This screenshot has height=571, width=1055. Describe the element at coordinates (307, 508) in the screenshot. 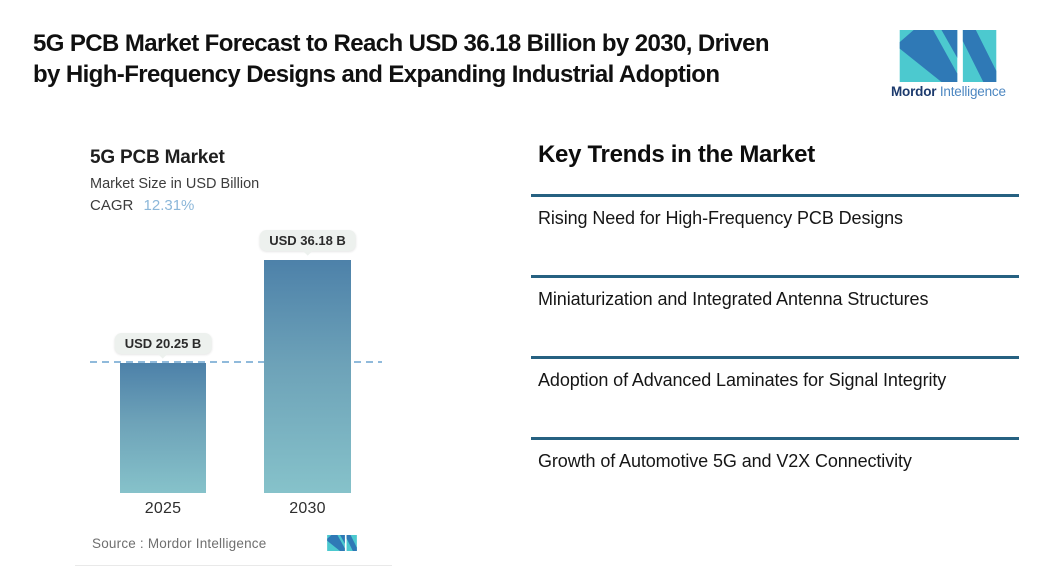

I see `x-axis-label-2030: 2030` at that location.